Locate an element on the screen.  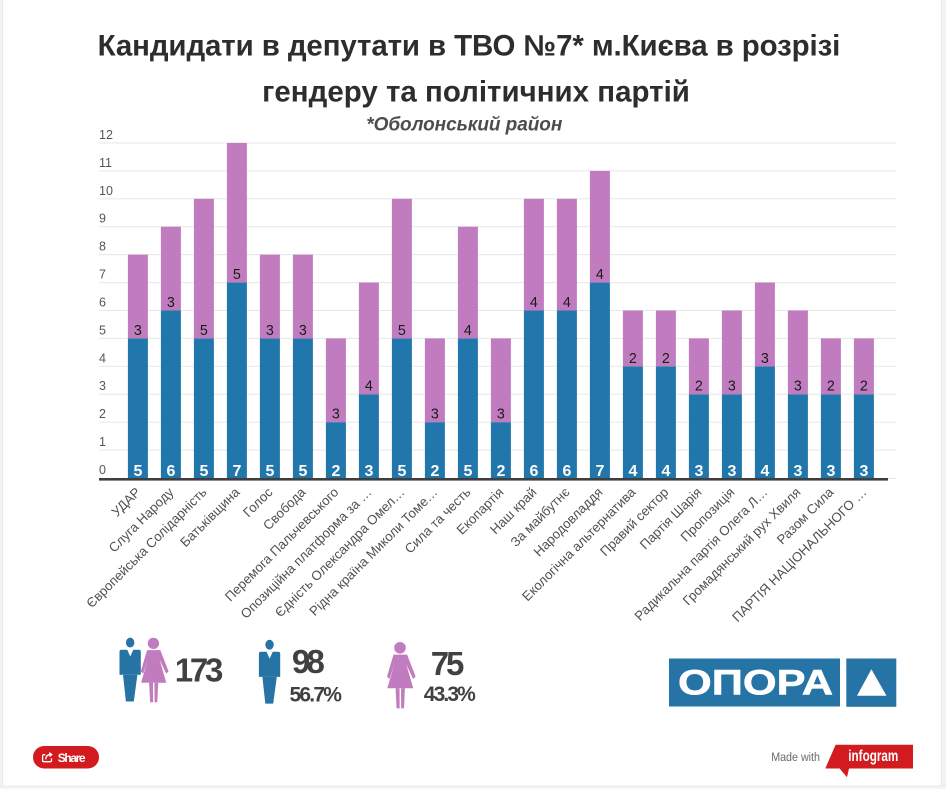
svg-text: ОПОРА is located at coordinates (755, 682).